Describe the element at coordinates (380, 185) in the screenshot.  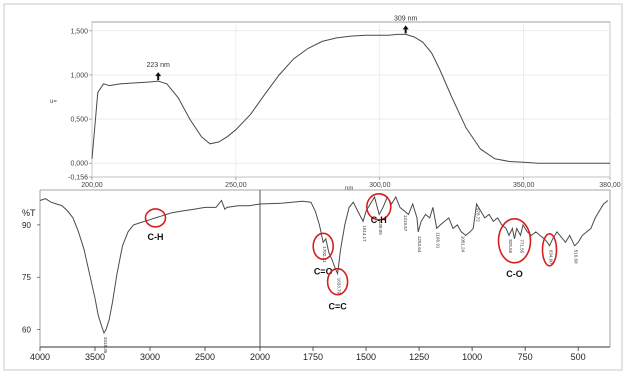
I see `uv-x-tick-label: 300,00` at that location.